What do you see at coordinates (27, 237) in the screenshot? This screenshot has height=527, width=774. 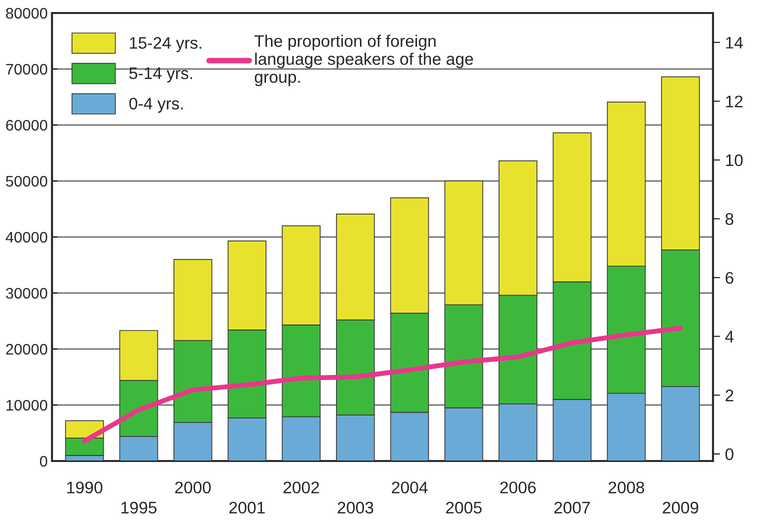 I see `y-tick-label: 40000` at bounding box center [27, 237].